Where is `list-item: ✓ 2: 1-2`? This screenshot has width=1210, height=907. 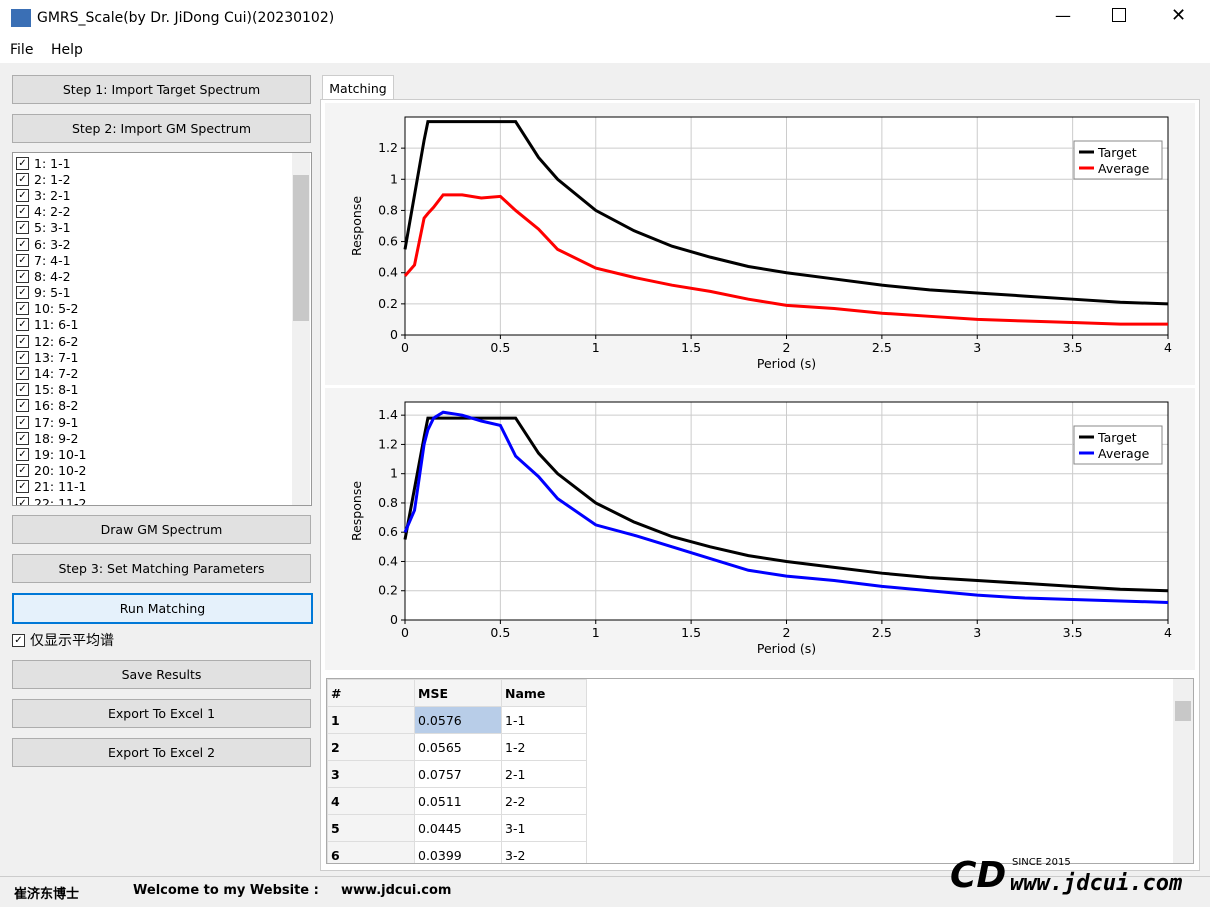
list-item: ✓ 2: 1-2 is located at coordinates (152, 179).